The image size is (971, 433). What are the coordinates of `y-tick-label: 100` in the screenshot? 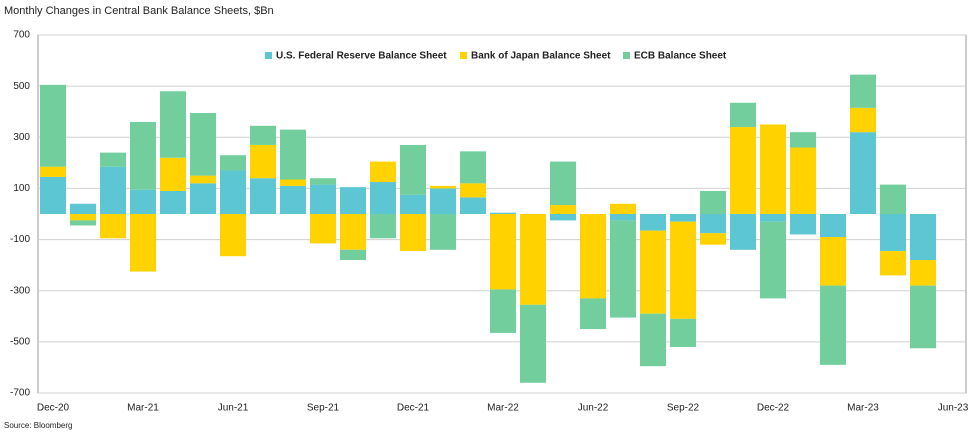 It's located at (21, 188).